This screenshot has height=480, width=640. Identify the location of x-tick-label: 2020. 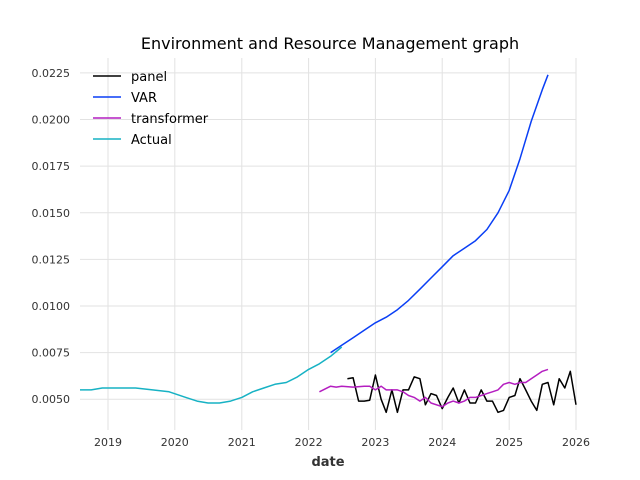
(175, 442).